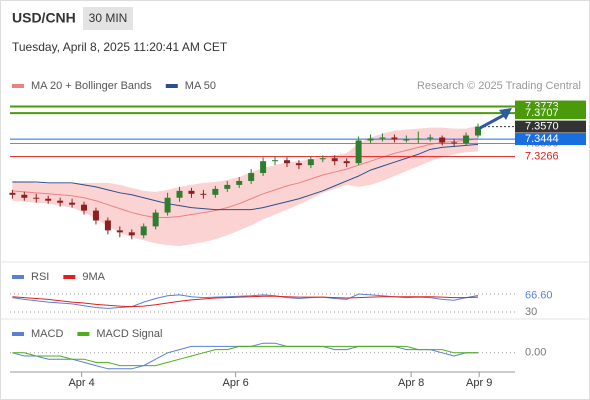 The height and width of the screenshot is (400, 590). I want to click on legend-label: MACD Signal, so click(129, 334).